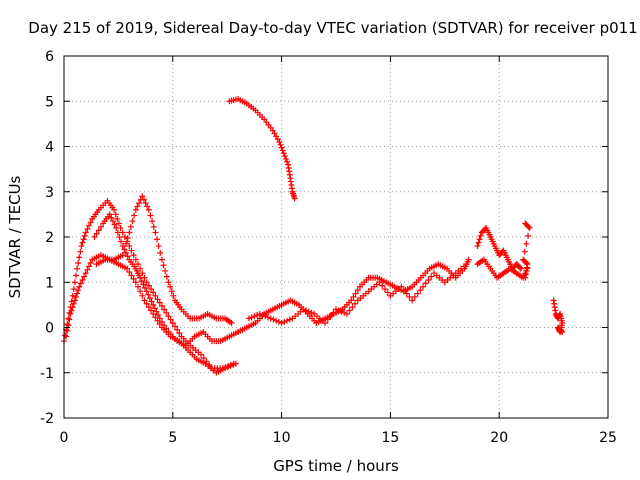  What do you see at coordinates (64, 438) in the screenshot?
I see `x-tick-label: 0` at bounding box center [64, 438].